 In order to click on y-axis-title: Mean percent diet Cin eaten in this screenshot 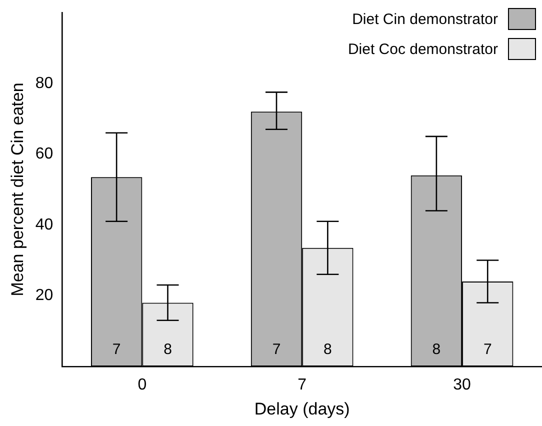, I will do `click(17, 189)`.